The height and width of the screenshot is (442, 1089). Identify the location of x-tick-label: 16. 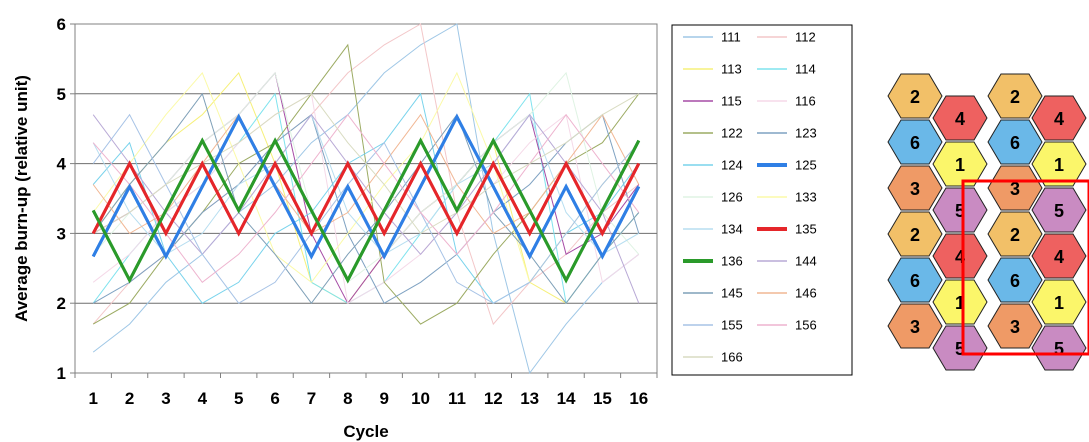
(638, 398).